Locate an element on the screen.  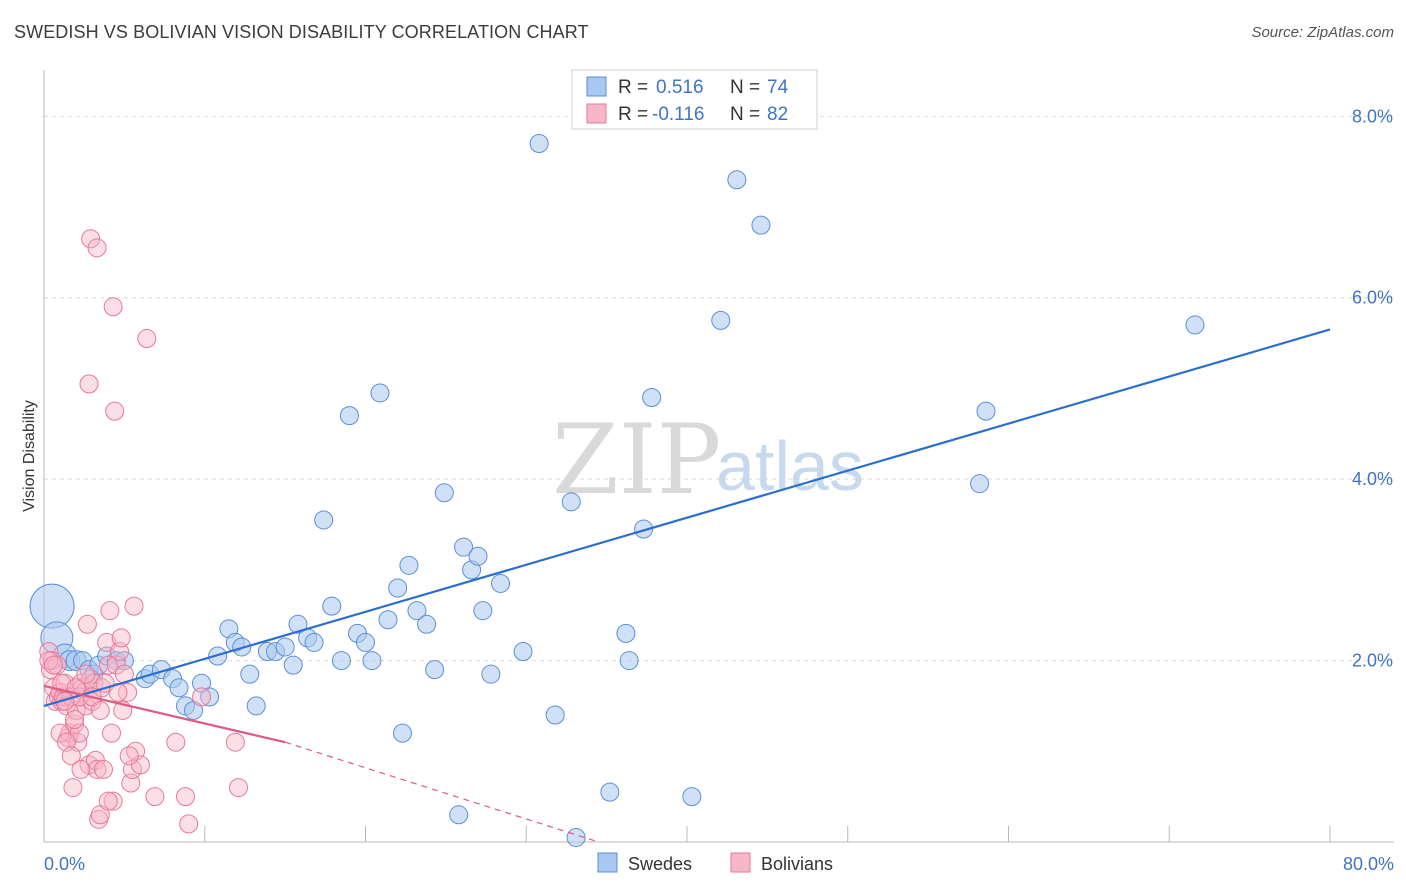
y-tick-label: 4.0% is located at coordinates (1372, 479).